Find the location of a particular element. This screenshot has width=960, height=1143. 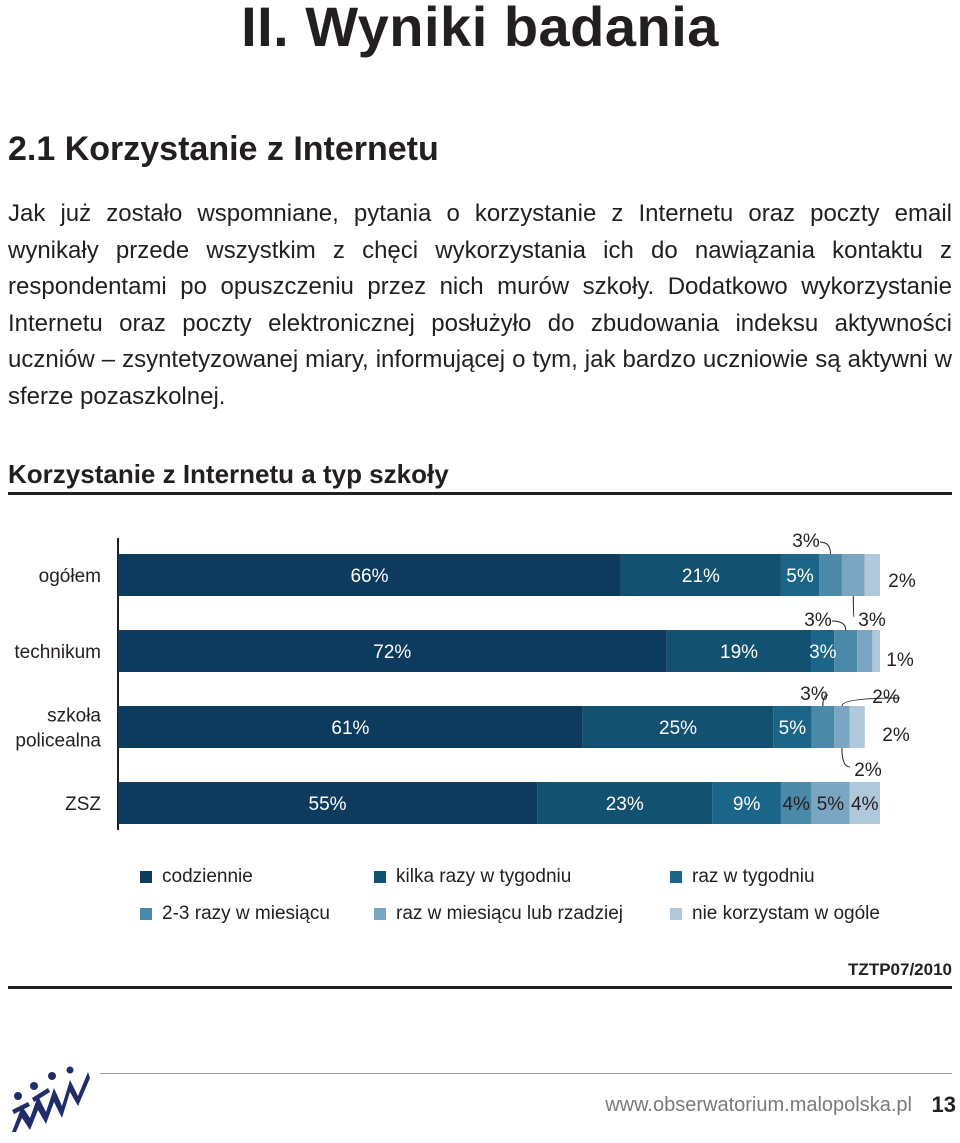

page-title: II. Wyniki badania is located at coordinates (480, 29).